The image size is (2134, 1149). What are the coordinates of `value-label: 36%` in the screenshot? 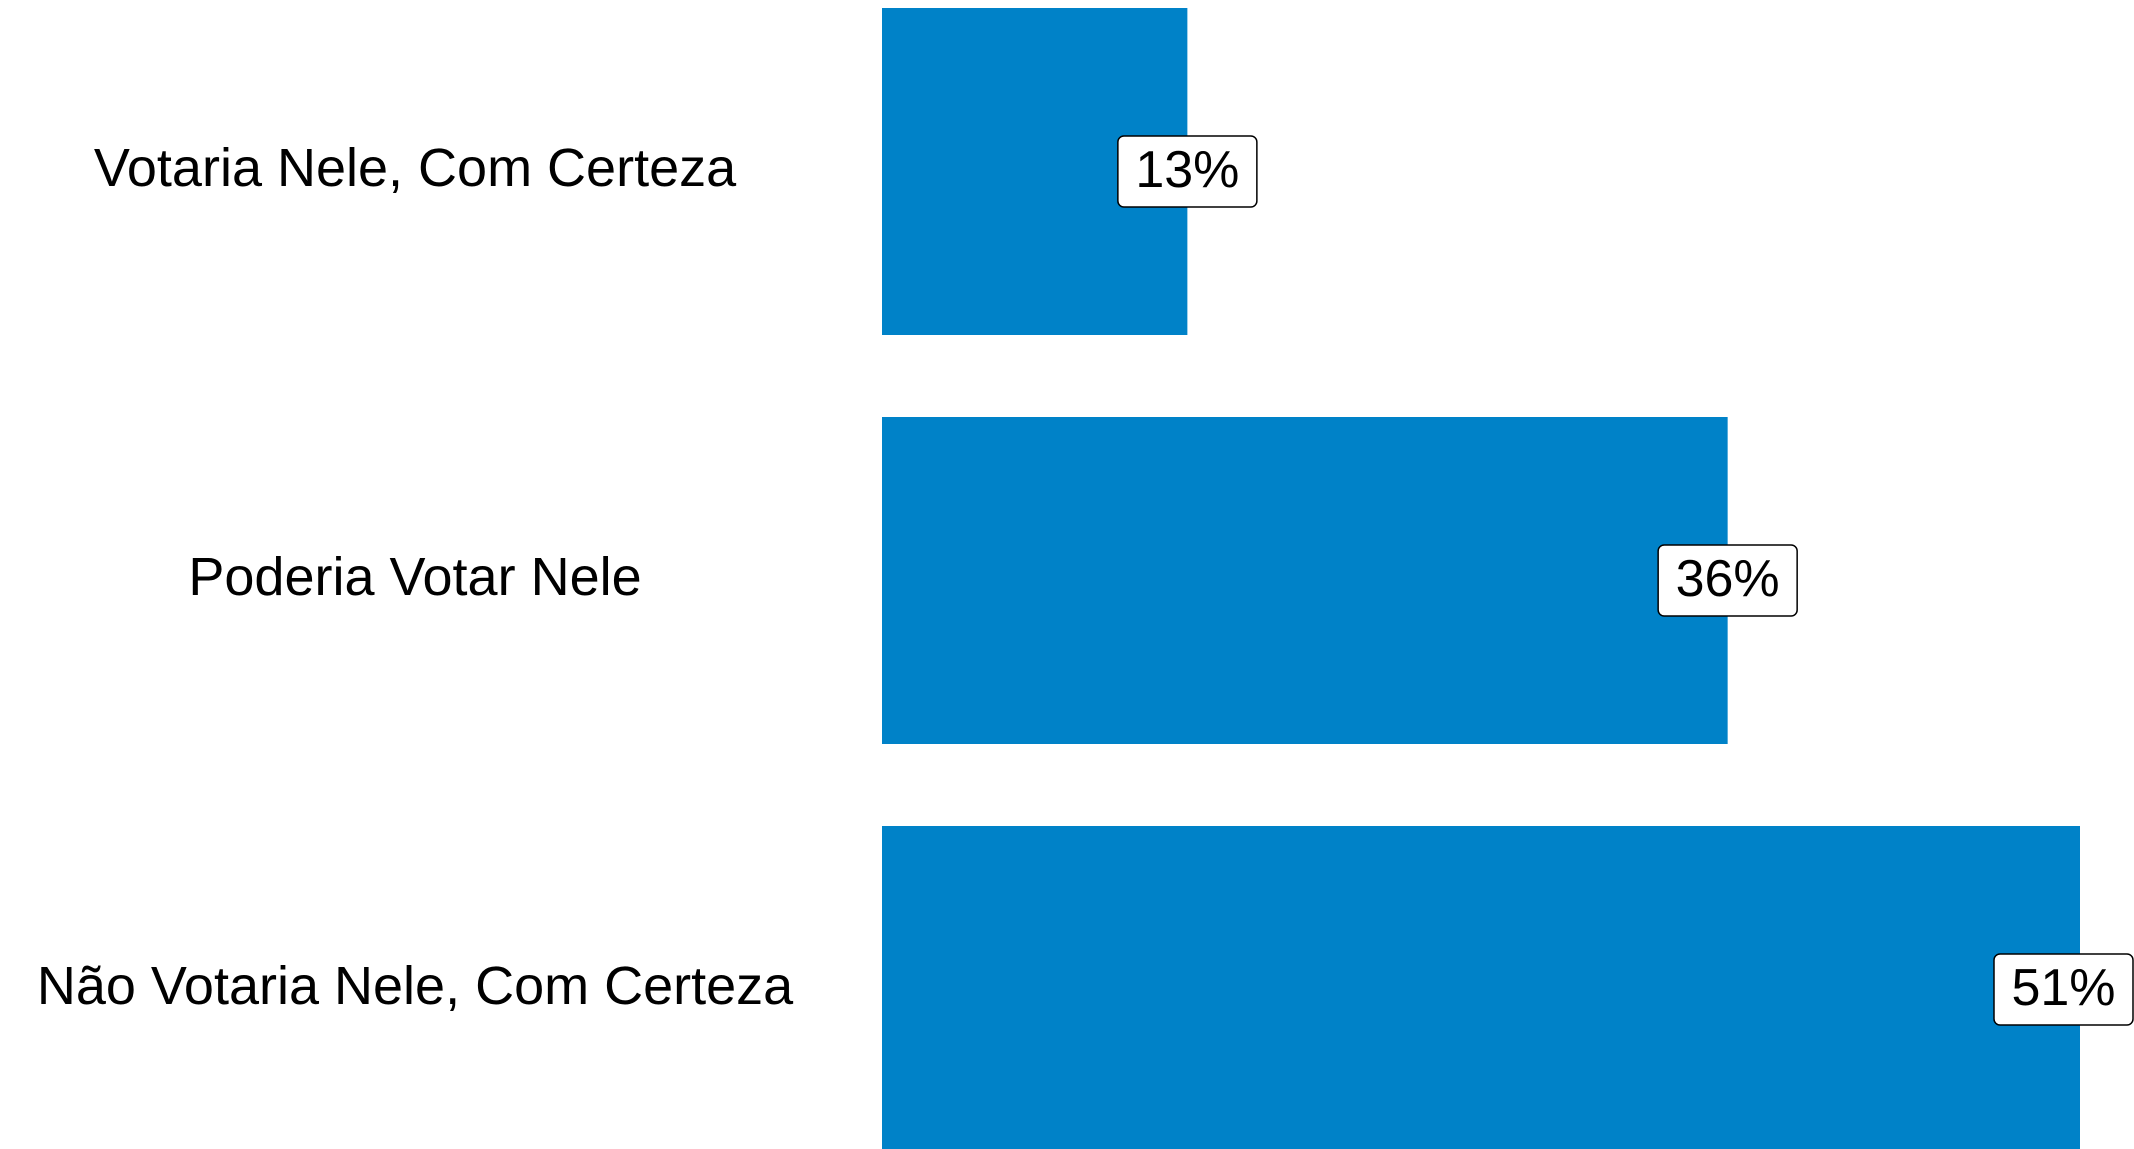 It's located at (1728, 579).